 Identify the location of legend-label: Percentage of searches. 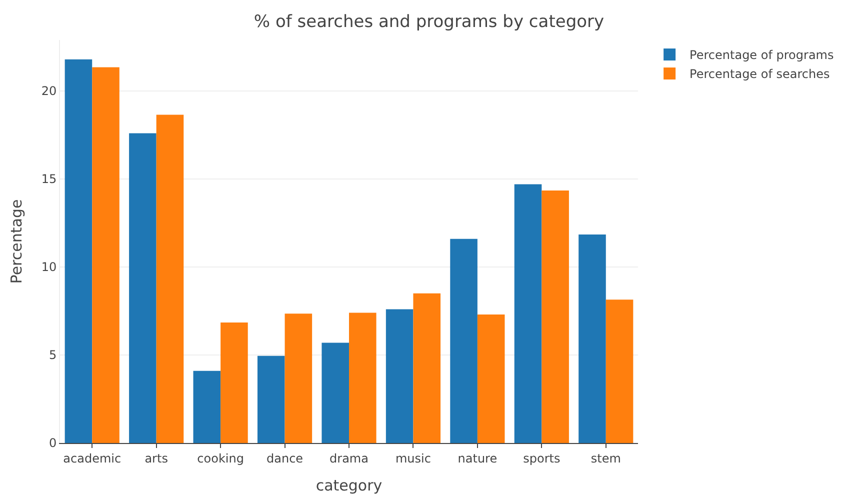
(760, 74).